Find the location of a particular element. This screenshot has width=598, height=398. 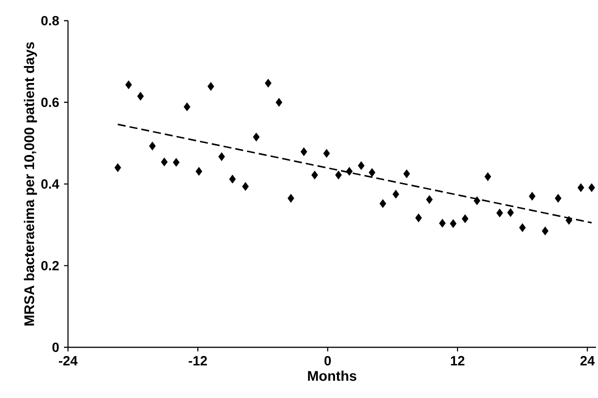

x-tick-label: -12 is located at coordinates (197, 361).